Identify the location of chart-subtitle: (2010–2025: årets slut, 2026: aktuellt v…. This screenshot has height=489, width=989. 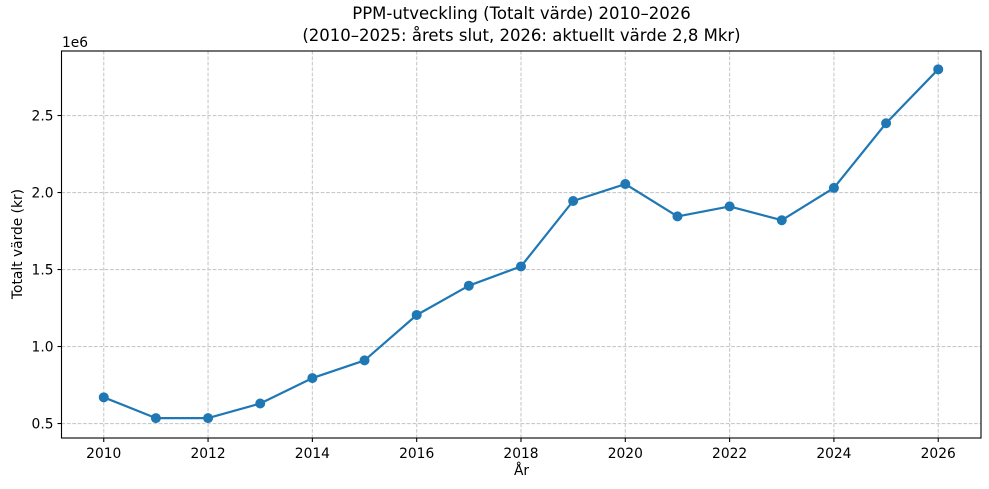
(521, 35).